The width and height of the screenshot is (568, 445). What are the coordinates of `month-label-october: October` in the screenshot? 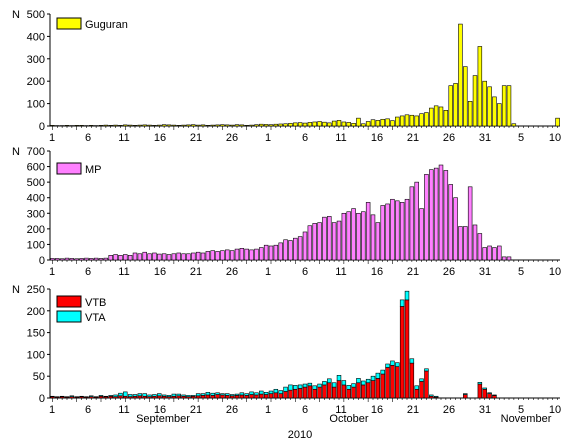 It's located at (348, 419).